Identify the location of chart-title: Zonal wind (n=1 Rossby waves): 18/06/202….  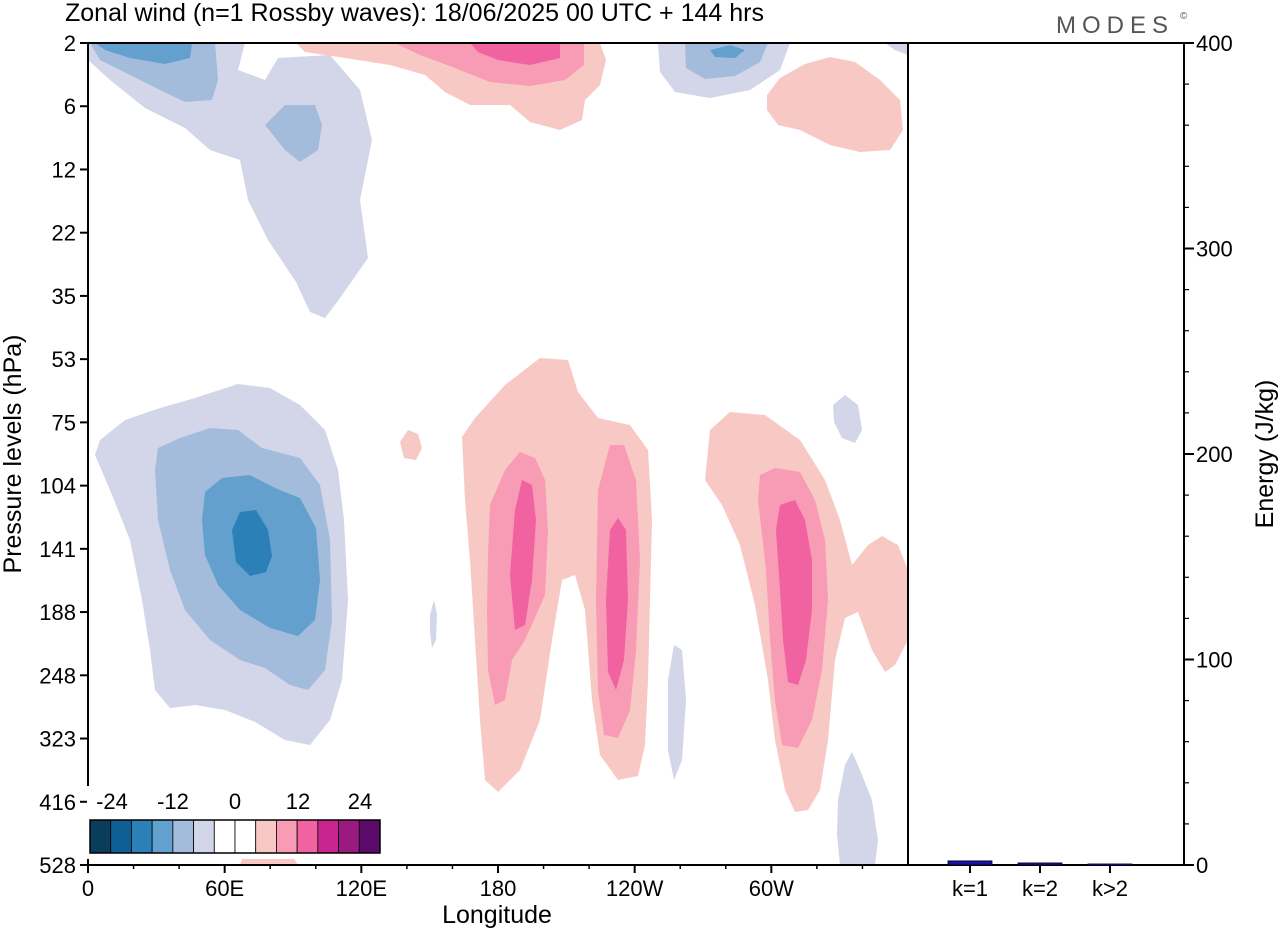
(414, 13).